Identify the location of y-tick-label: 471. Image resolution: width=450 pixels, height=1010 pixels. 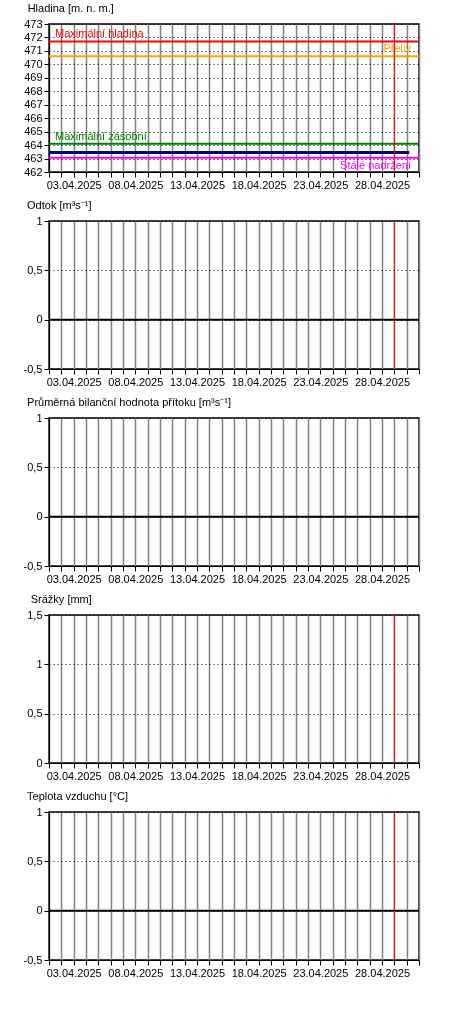
(33, 50).